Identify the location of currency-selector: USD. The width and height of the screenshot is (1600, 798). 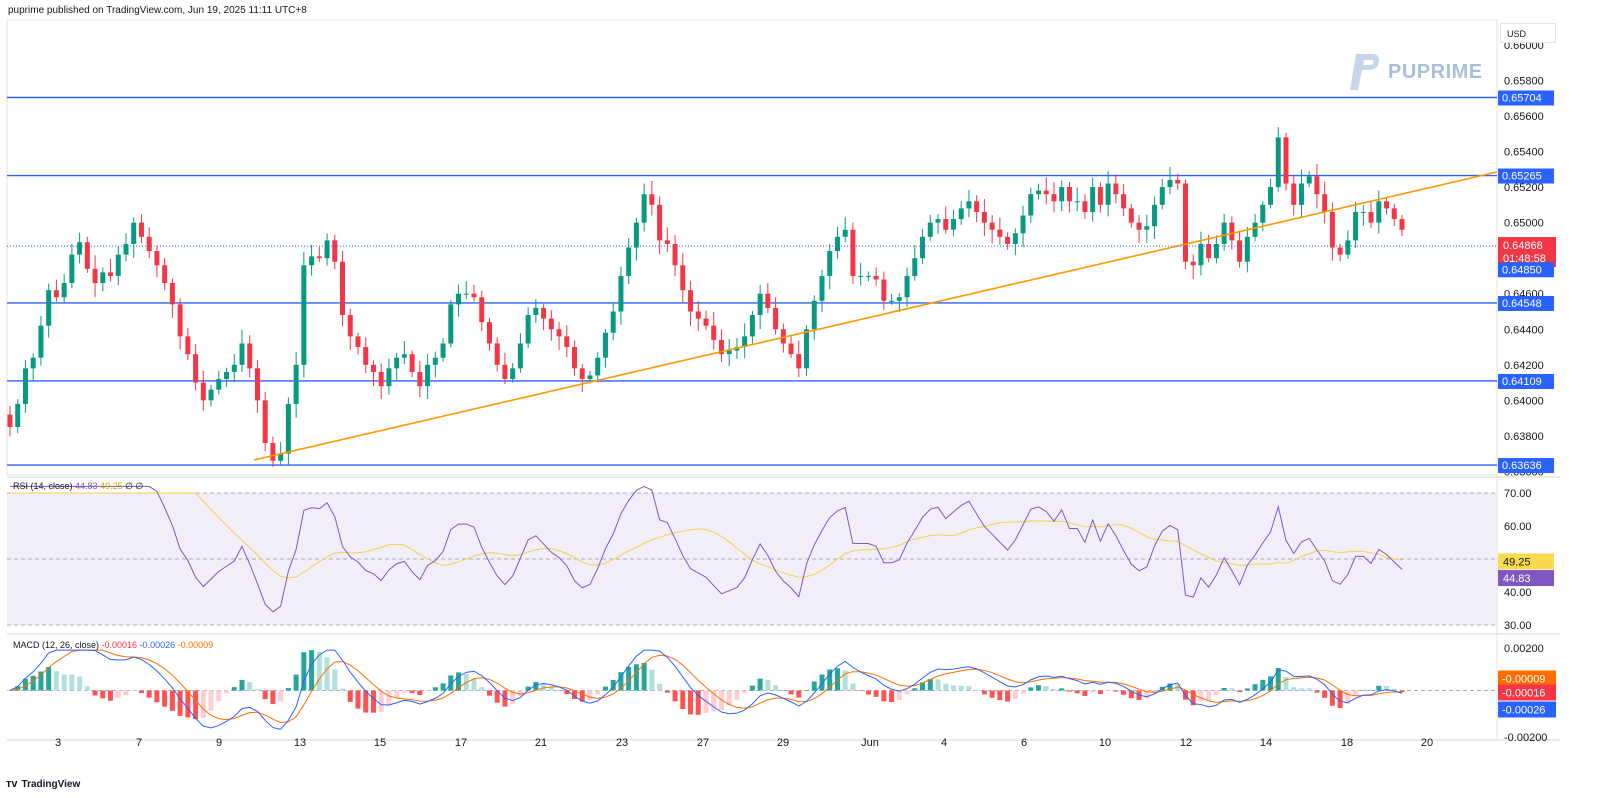
(1528, 33).